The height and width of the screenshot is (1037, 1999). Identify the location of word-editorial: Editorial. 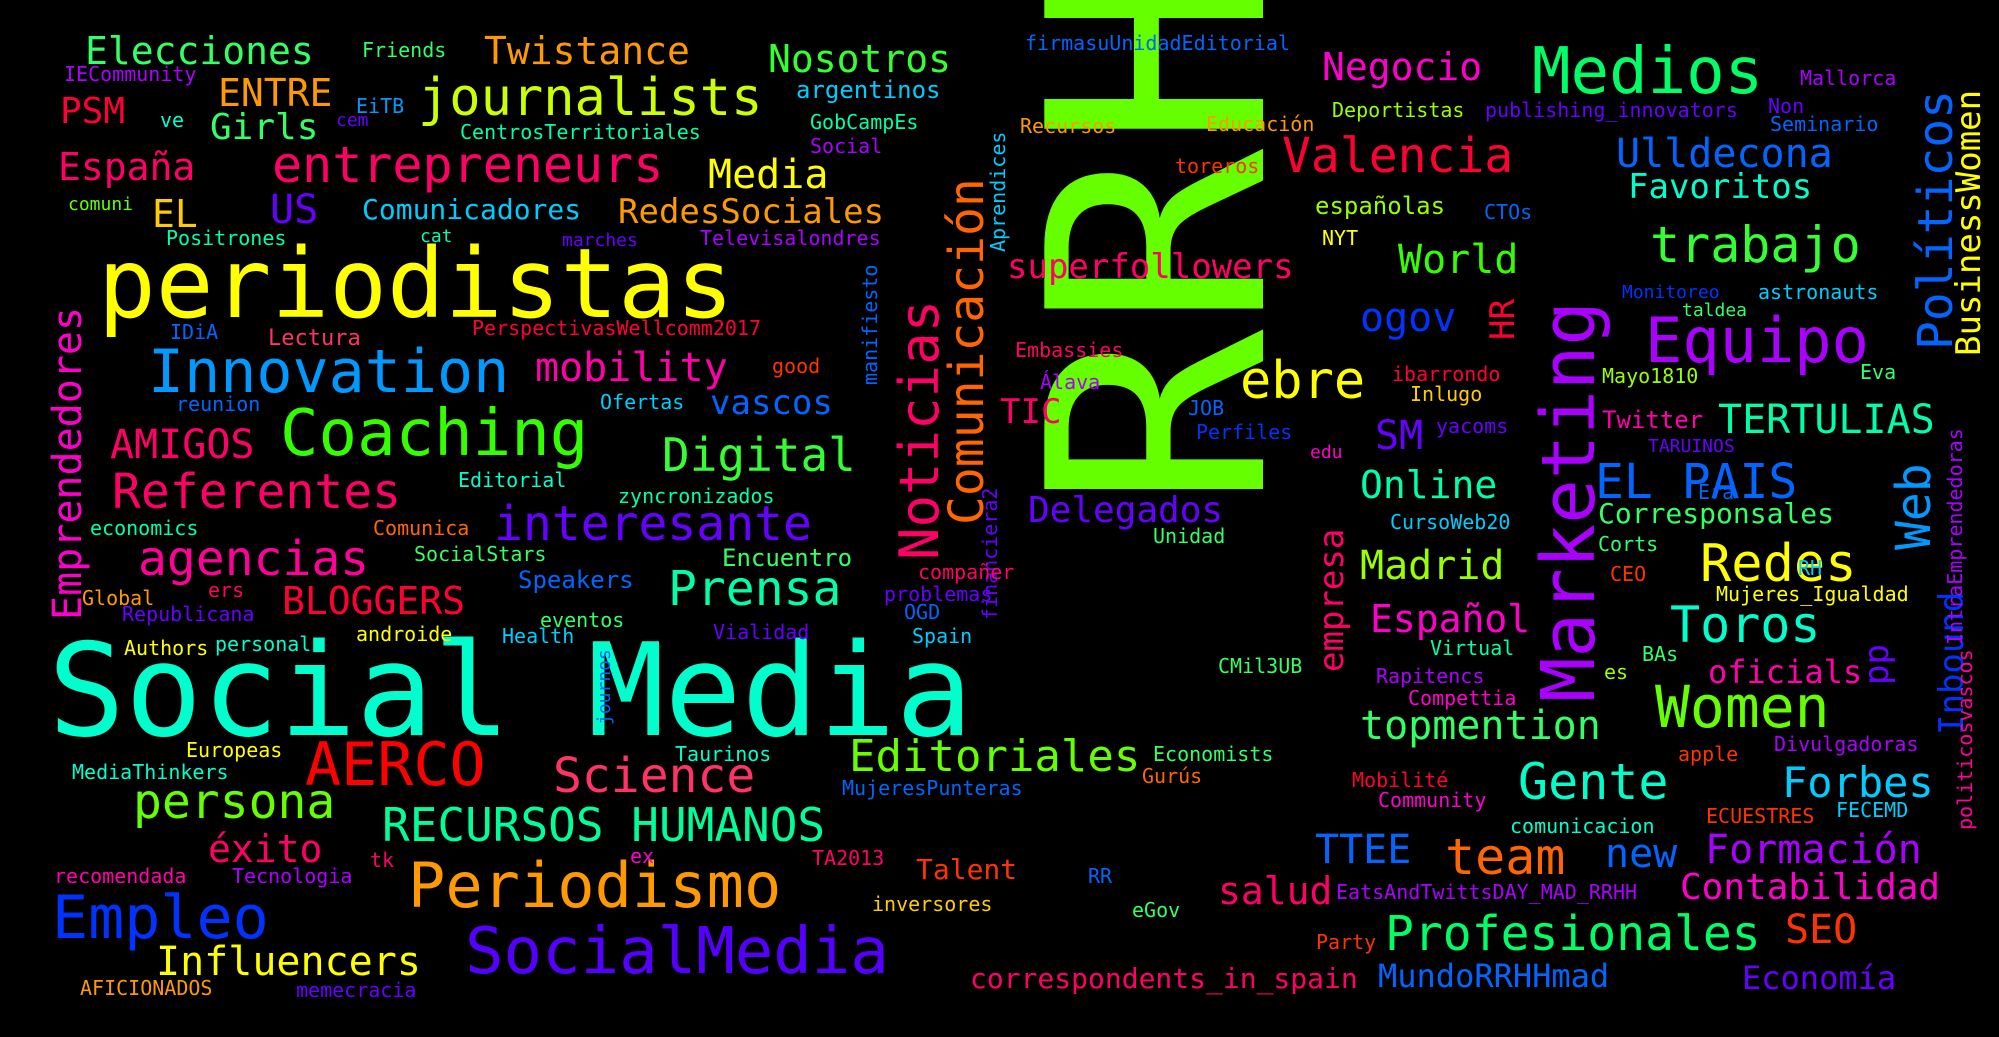
(512, 480).